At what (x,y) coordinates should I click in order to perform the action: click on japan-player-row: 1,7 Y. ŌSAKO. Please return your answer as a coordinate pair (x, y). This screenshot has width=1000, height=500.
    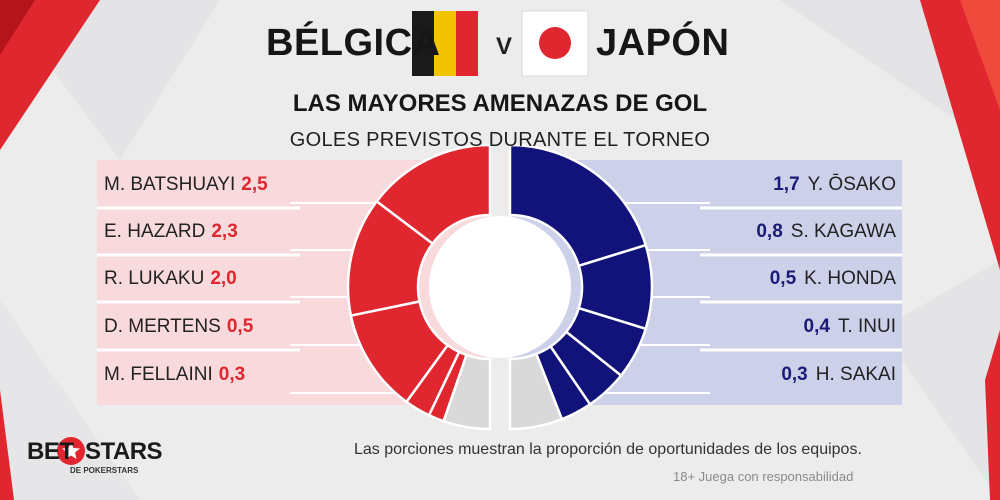
    Looking at the image, I should click on (834, 185).